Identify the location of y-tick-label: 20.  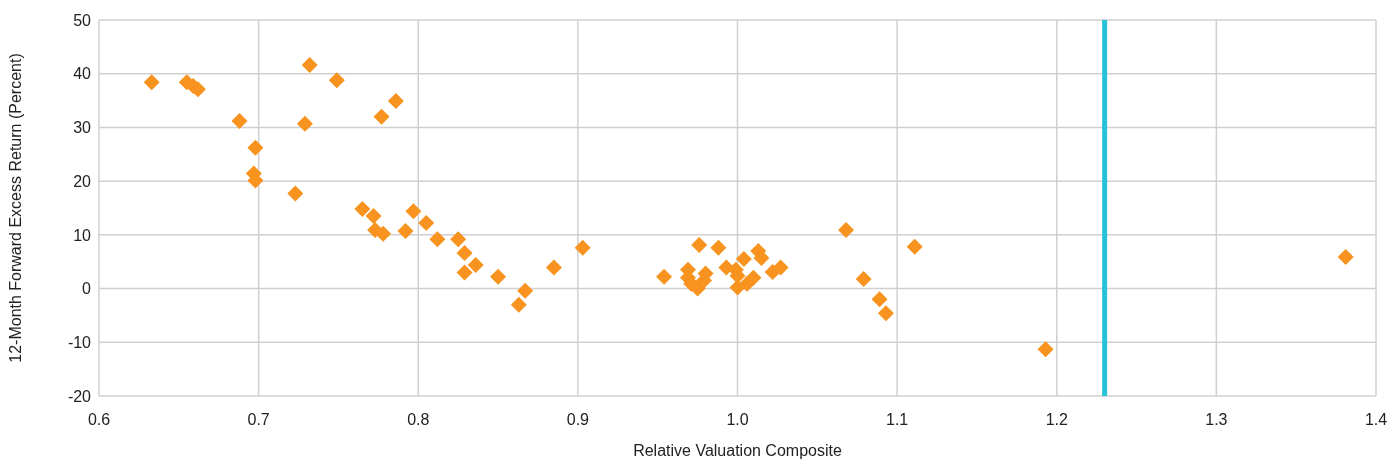
(82, 181).